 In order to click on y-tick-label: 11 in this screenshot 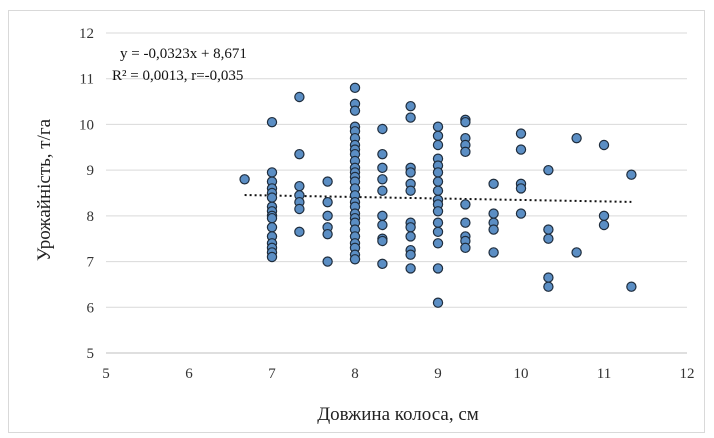, I will do `click(87, 80)`.